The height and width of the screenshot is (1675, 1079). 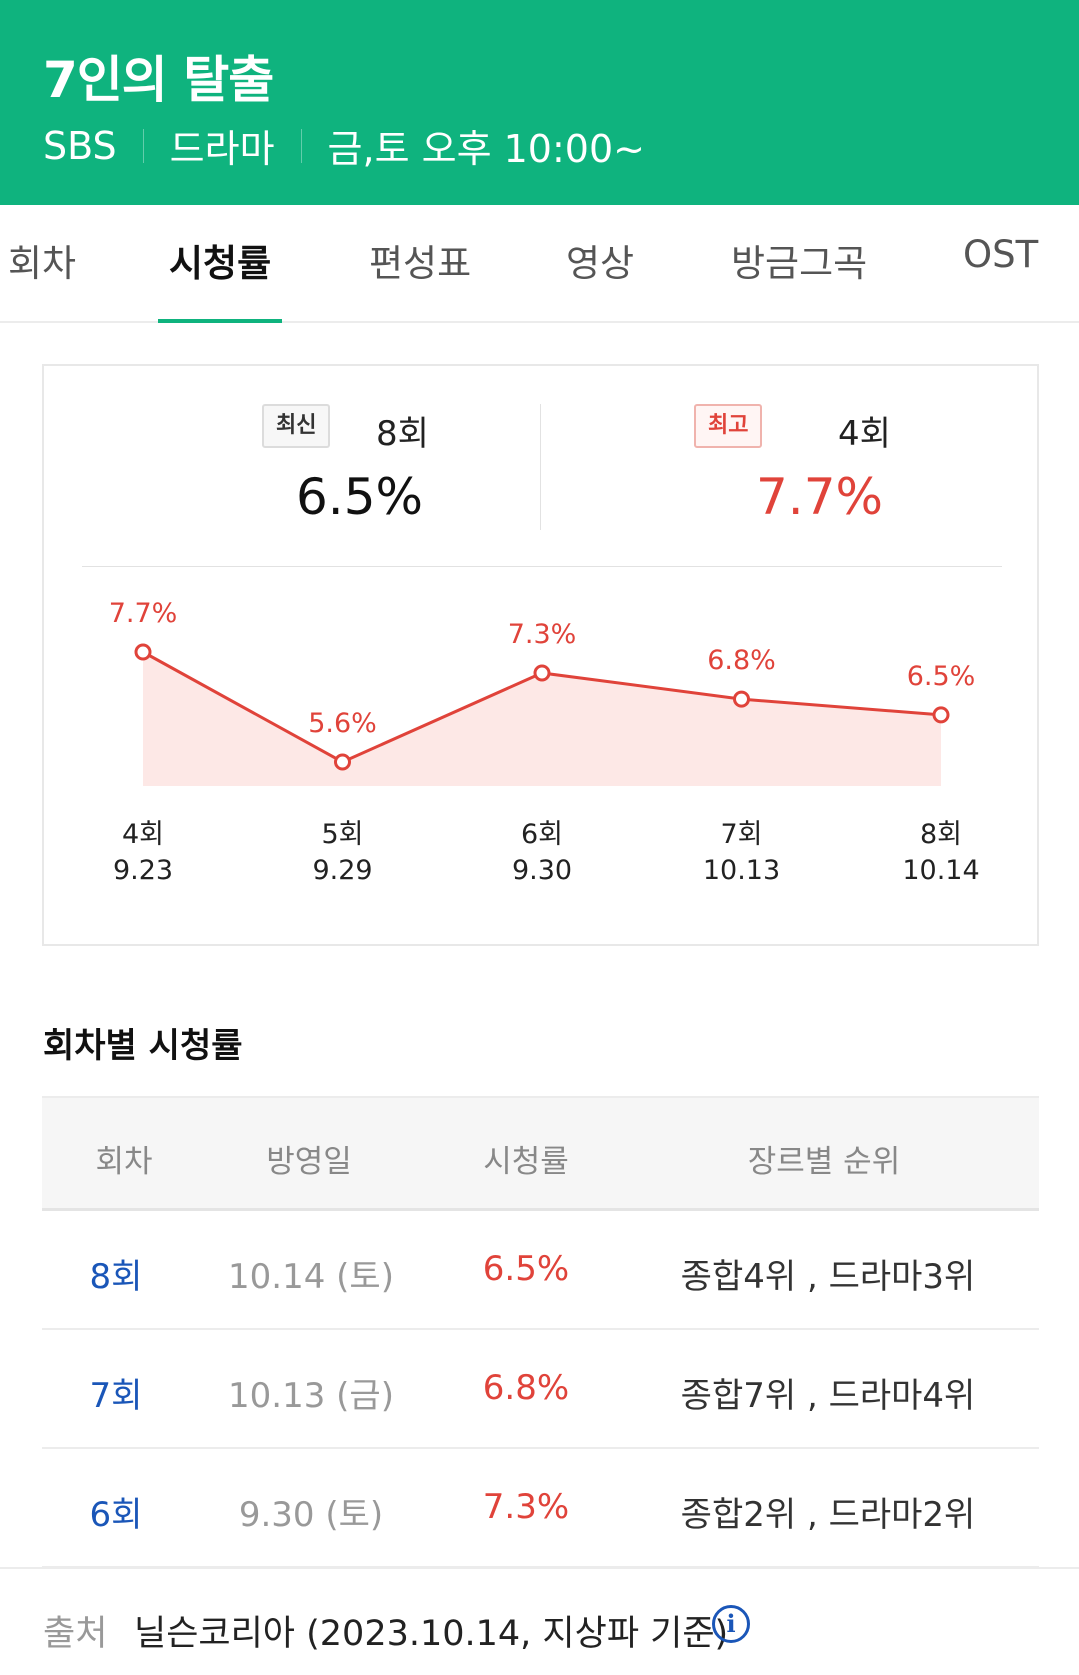 I want to click on chart-x-date-label: 9.30, so click(x=542, y=870).